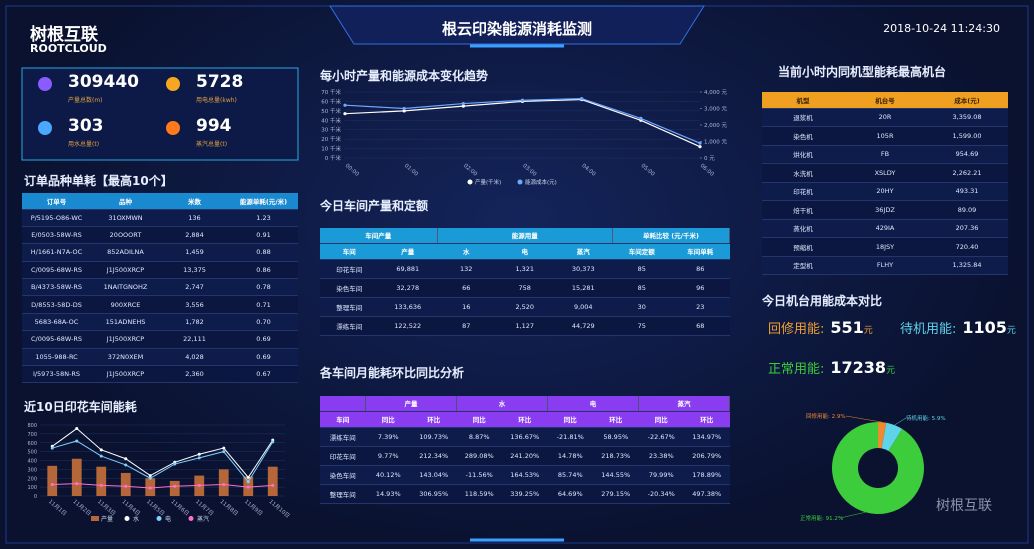 The height and width of the screenshot is (549, 1034). Describe the element at coordinates (641, 251) in the screenshot. I see `table-header: 车间定额` at that location.